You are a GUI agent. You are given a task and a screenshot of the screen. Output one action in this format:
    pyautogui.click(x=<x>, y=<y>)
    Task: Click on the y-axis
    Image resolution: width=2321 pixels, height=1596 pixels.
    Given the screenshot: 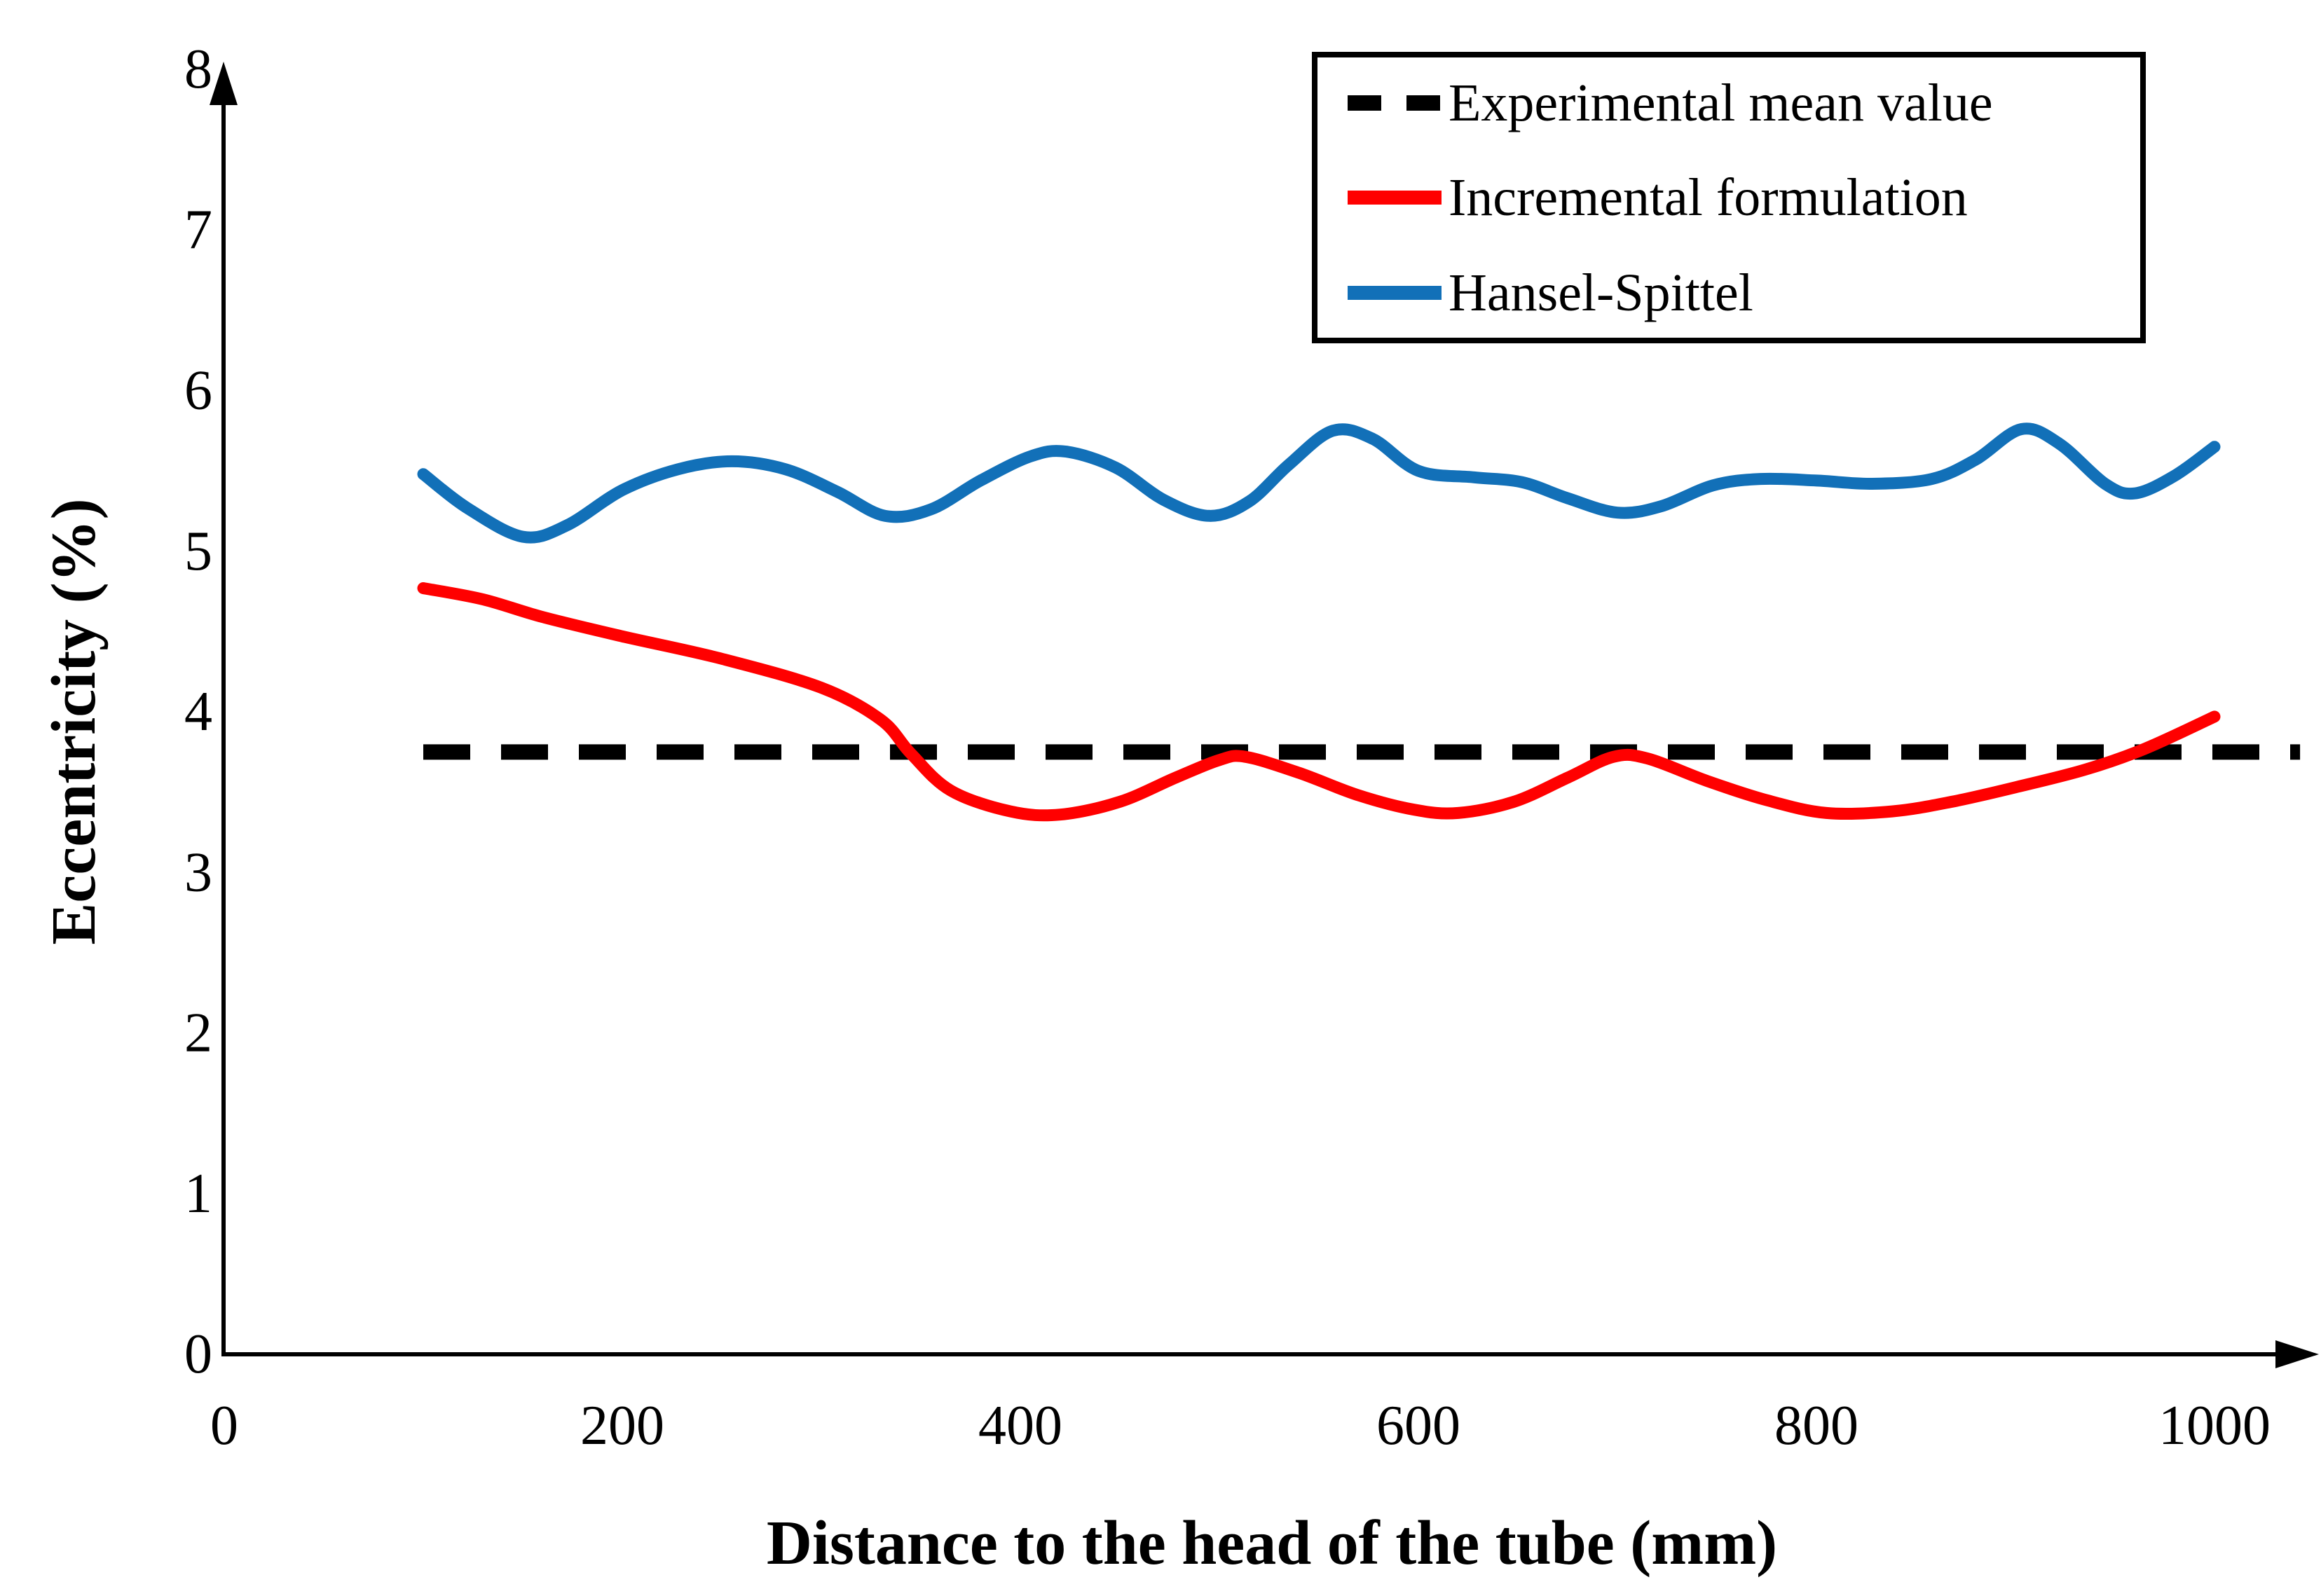 What is the action you would take?
    pyautogui.click(x=224, y=709)
    